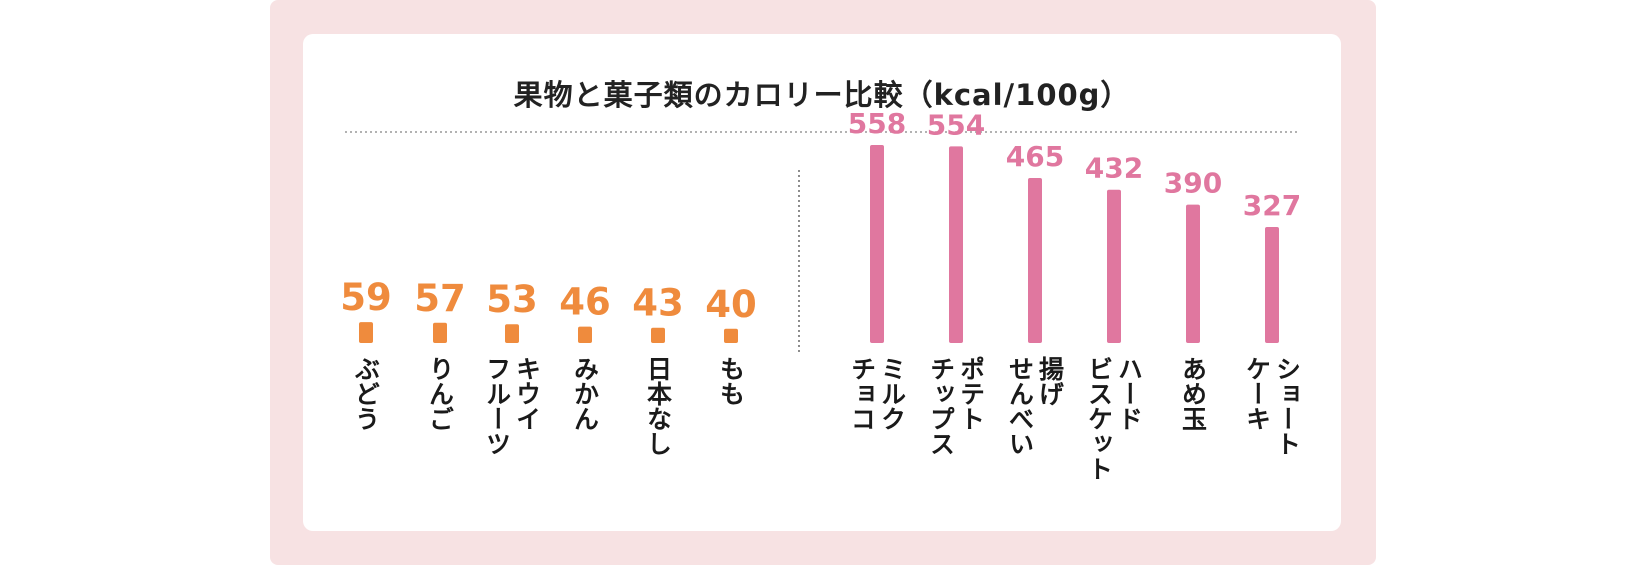 This screenshot has height=567, width=1630. Describe the element at coordinates (1272, 205) in the screenshot. I see `value-label-snack-5: 327` at that location.